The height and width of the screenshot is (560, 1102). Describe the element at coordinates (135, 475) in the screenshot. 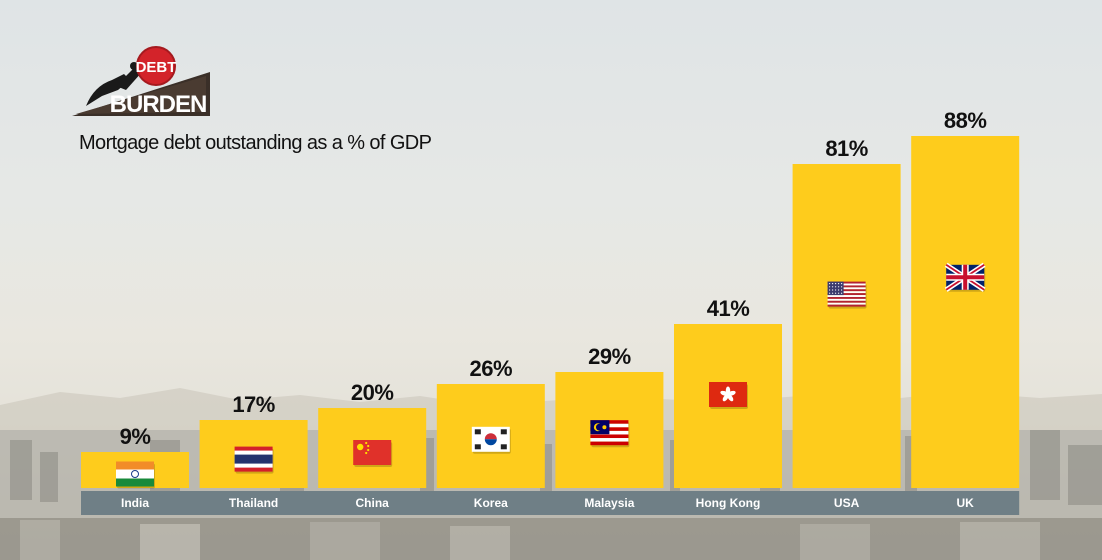

I see `india-flag-icon` at that location.